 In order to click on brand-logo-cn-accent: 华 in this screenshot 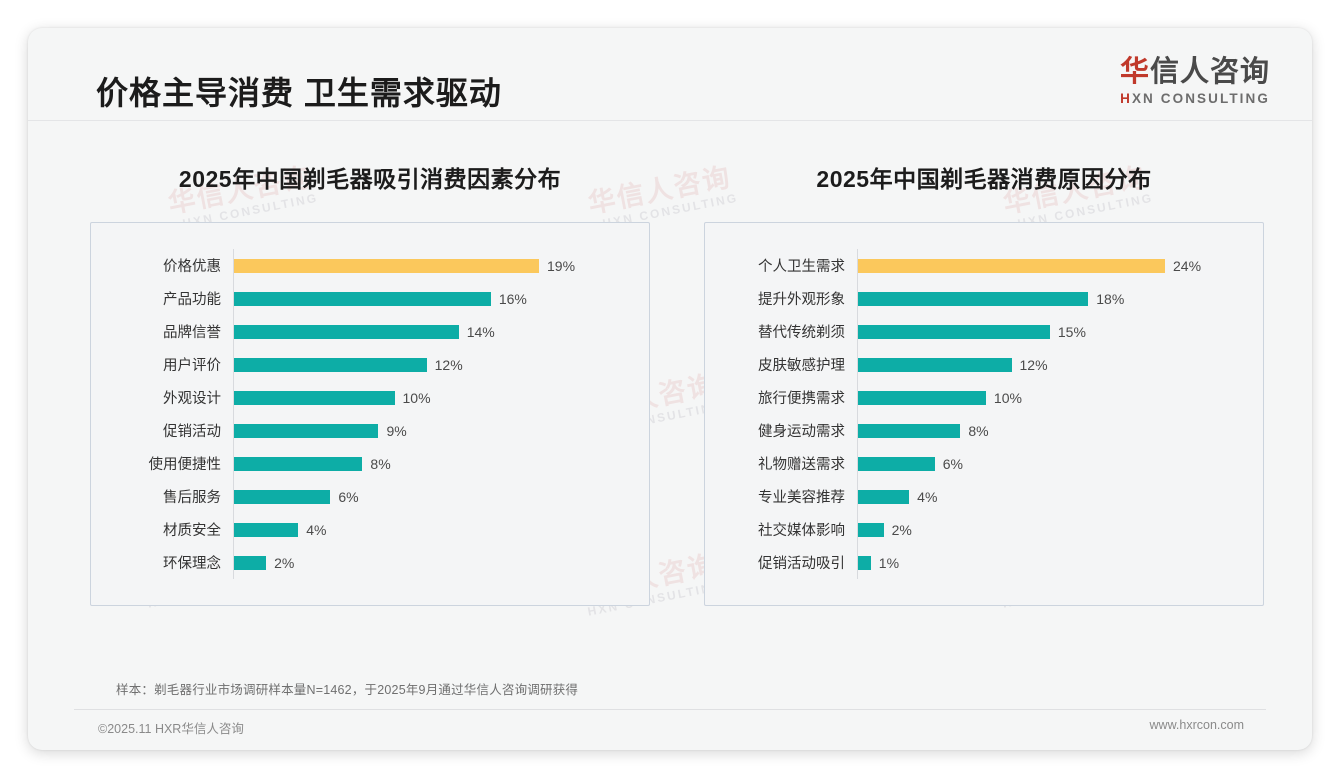, I will do `click(1134, 72)`.